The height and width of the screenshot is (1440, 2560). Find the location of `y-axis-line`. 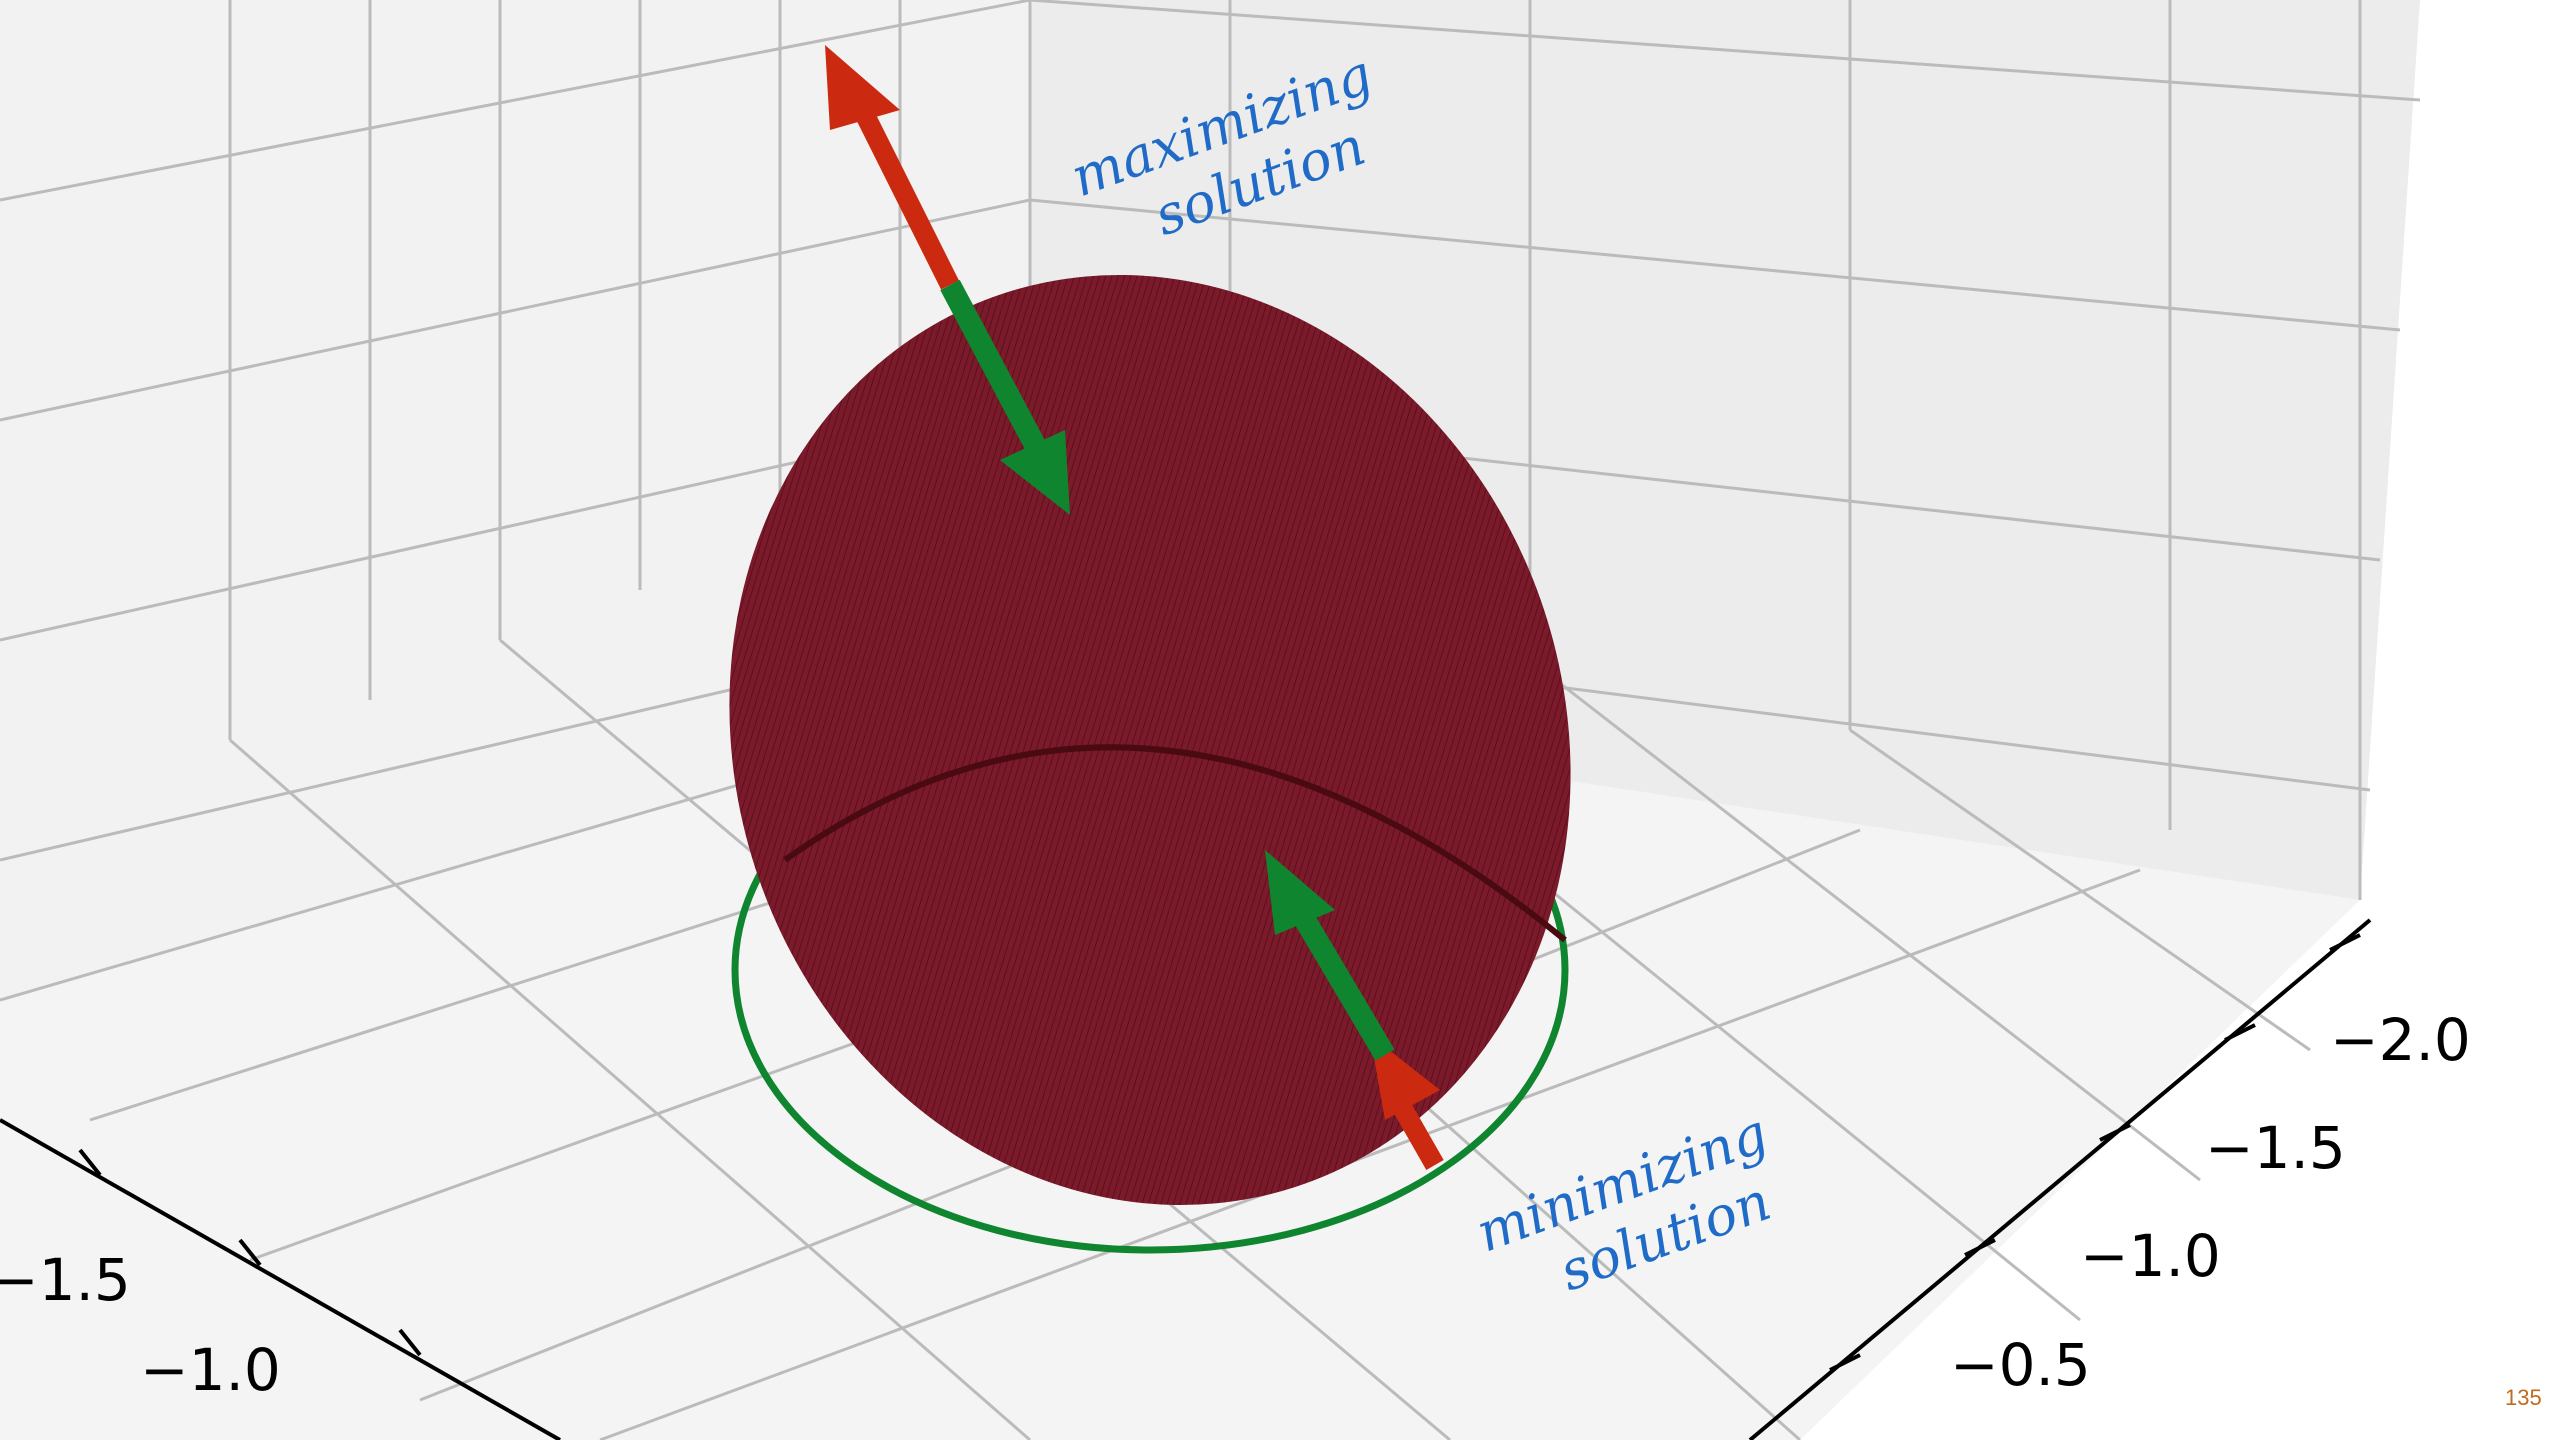

y-axis-line is located at coordinates (280, 1279).